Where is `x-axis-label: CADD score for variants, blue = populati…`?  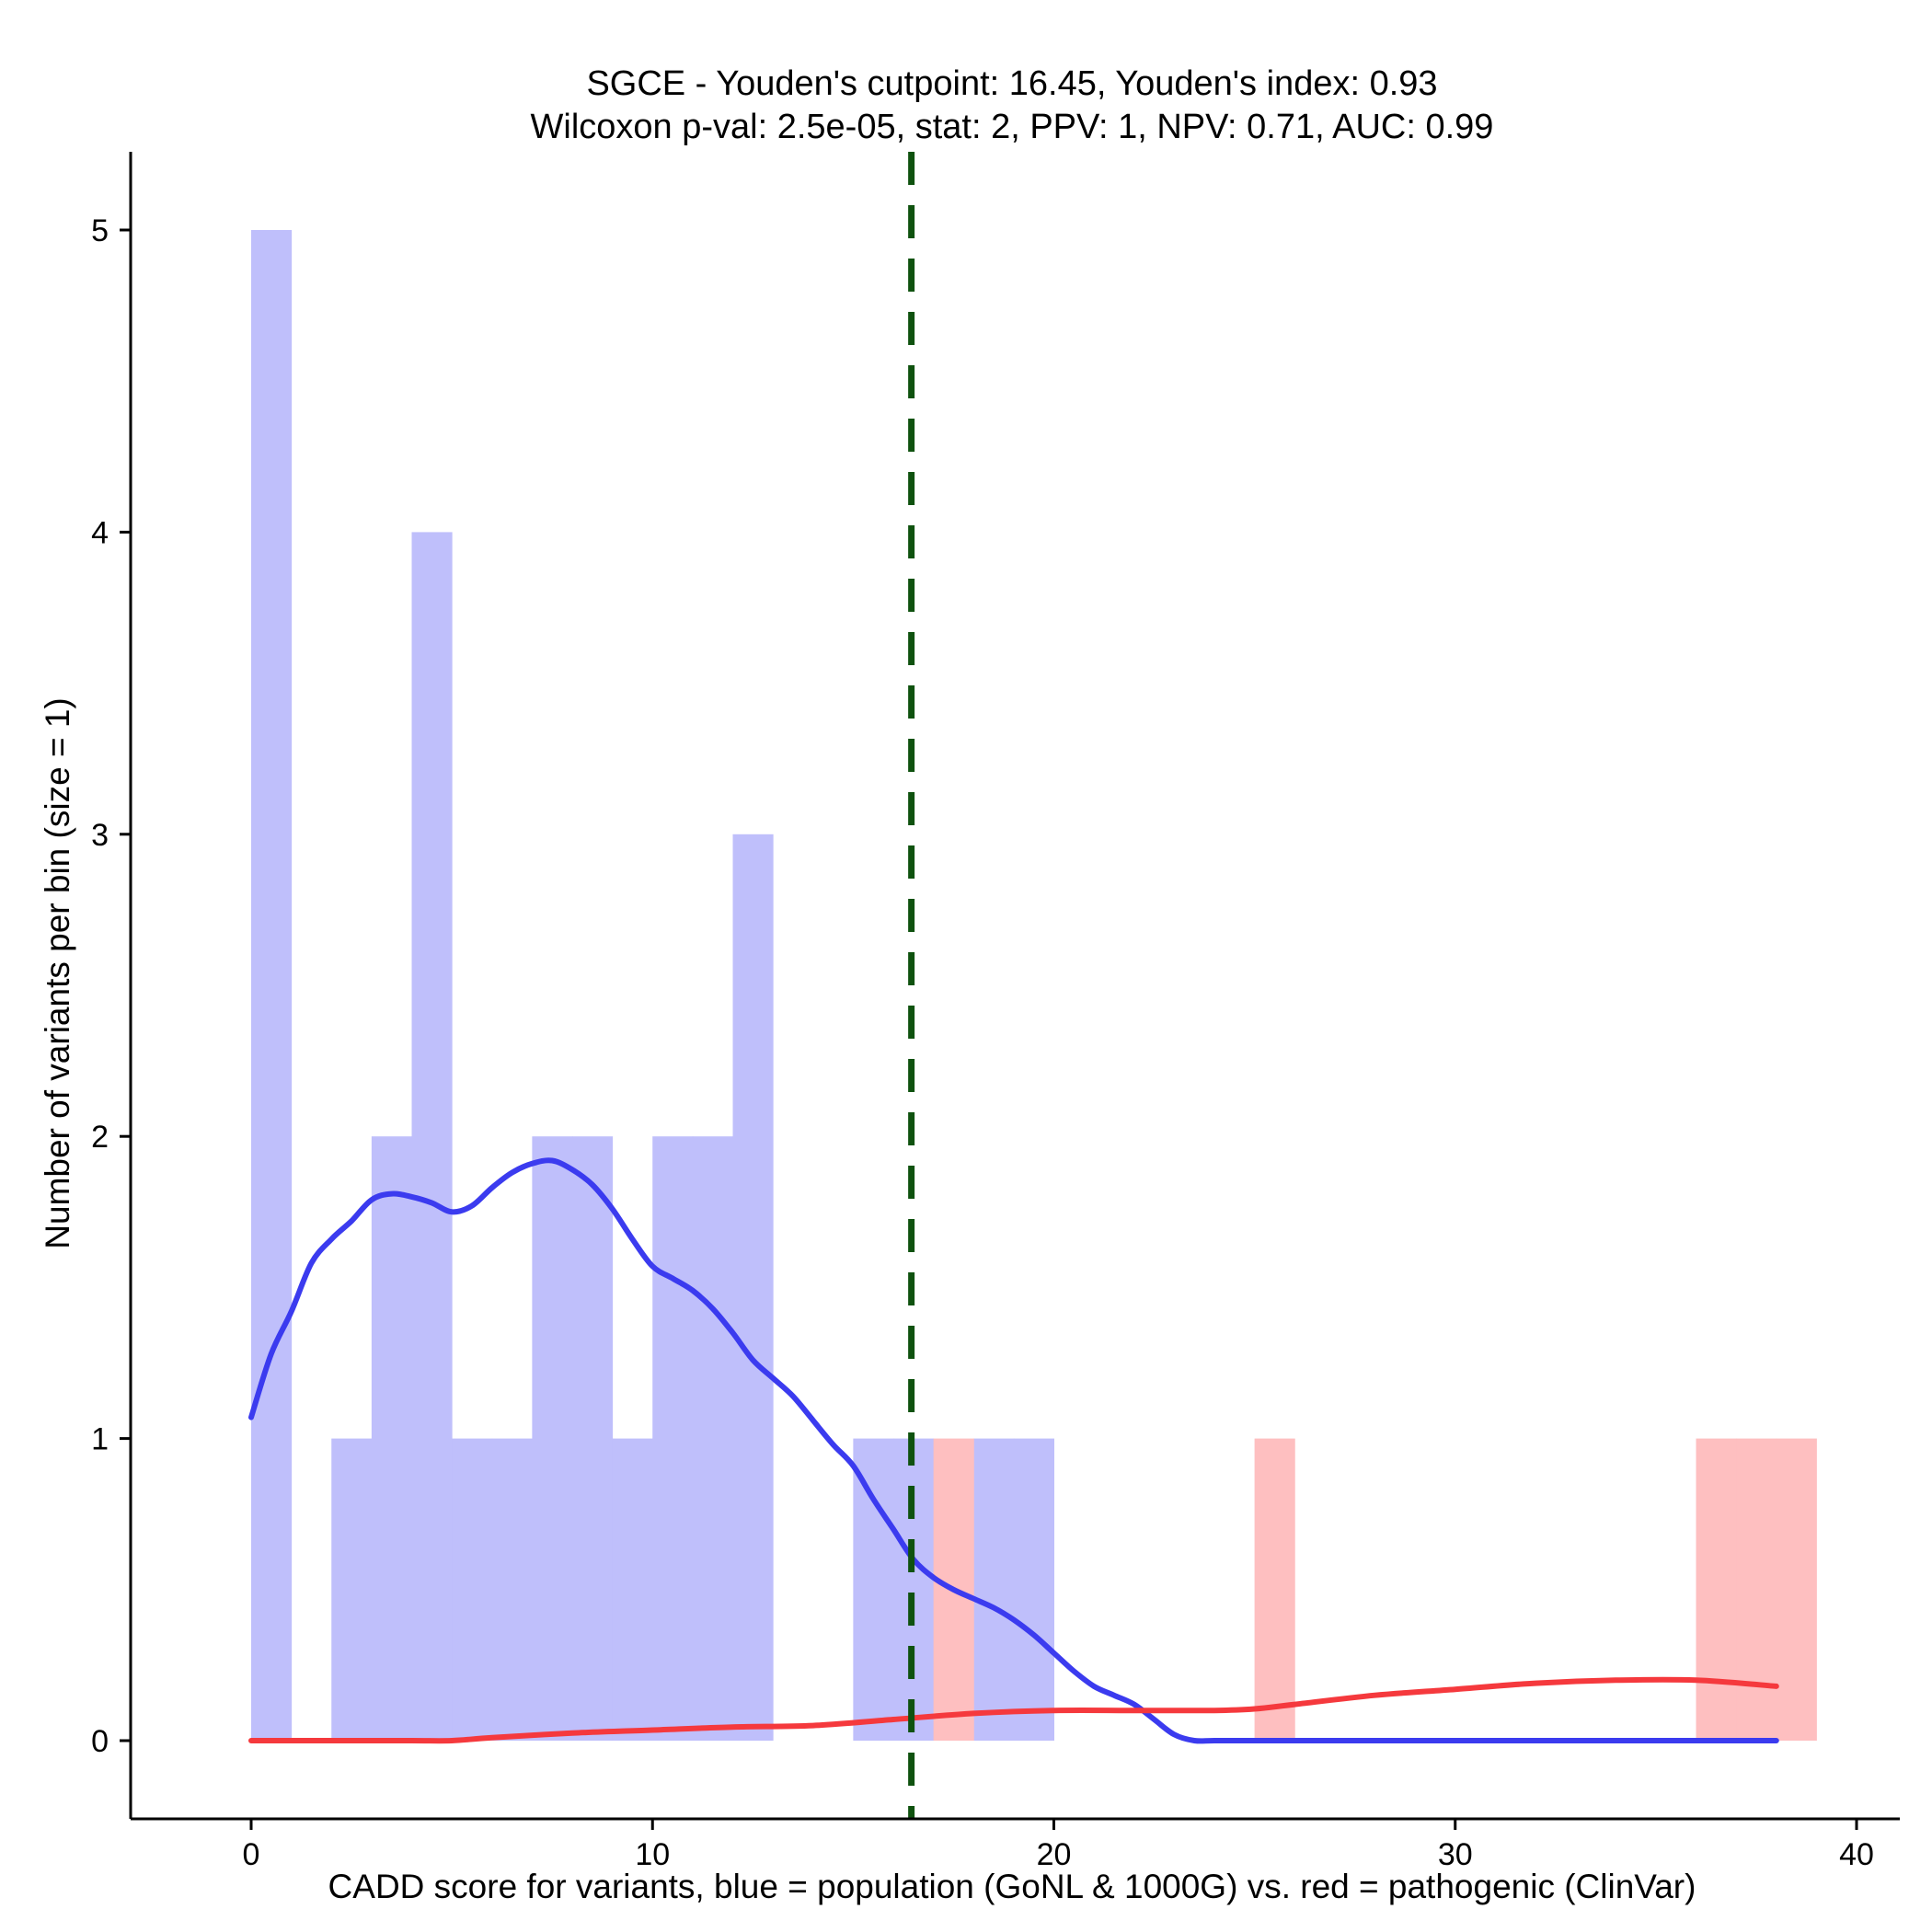 x-axis-label: CADD score for variants, blue = populati… is located at coordinates (1012, 1886).